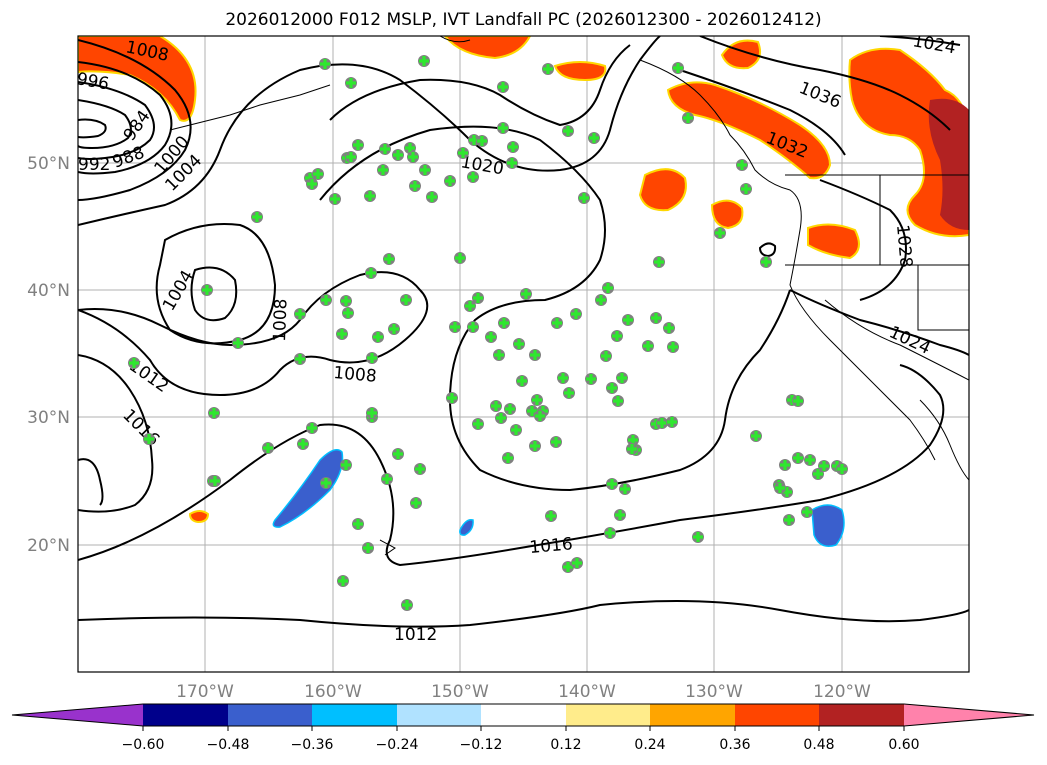  Describe the element at coordinates (94, 165) in the screenshot. I see `isobar-label: 992` at that location.